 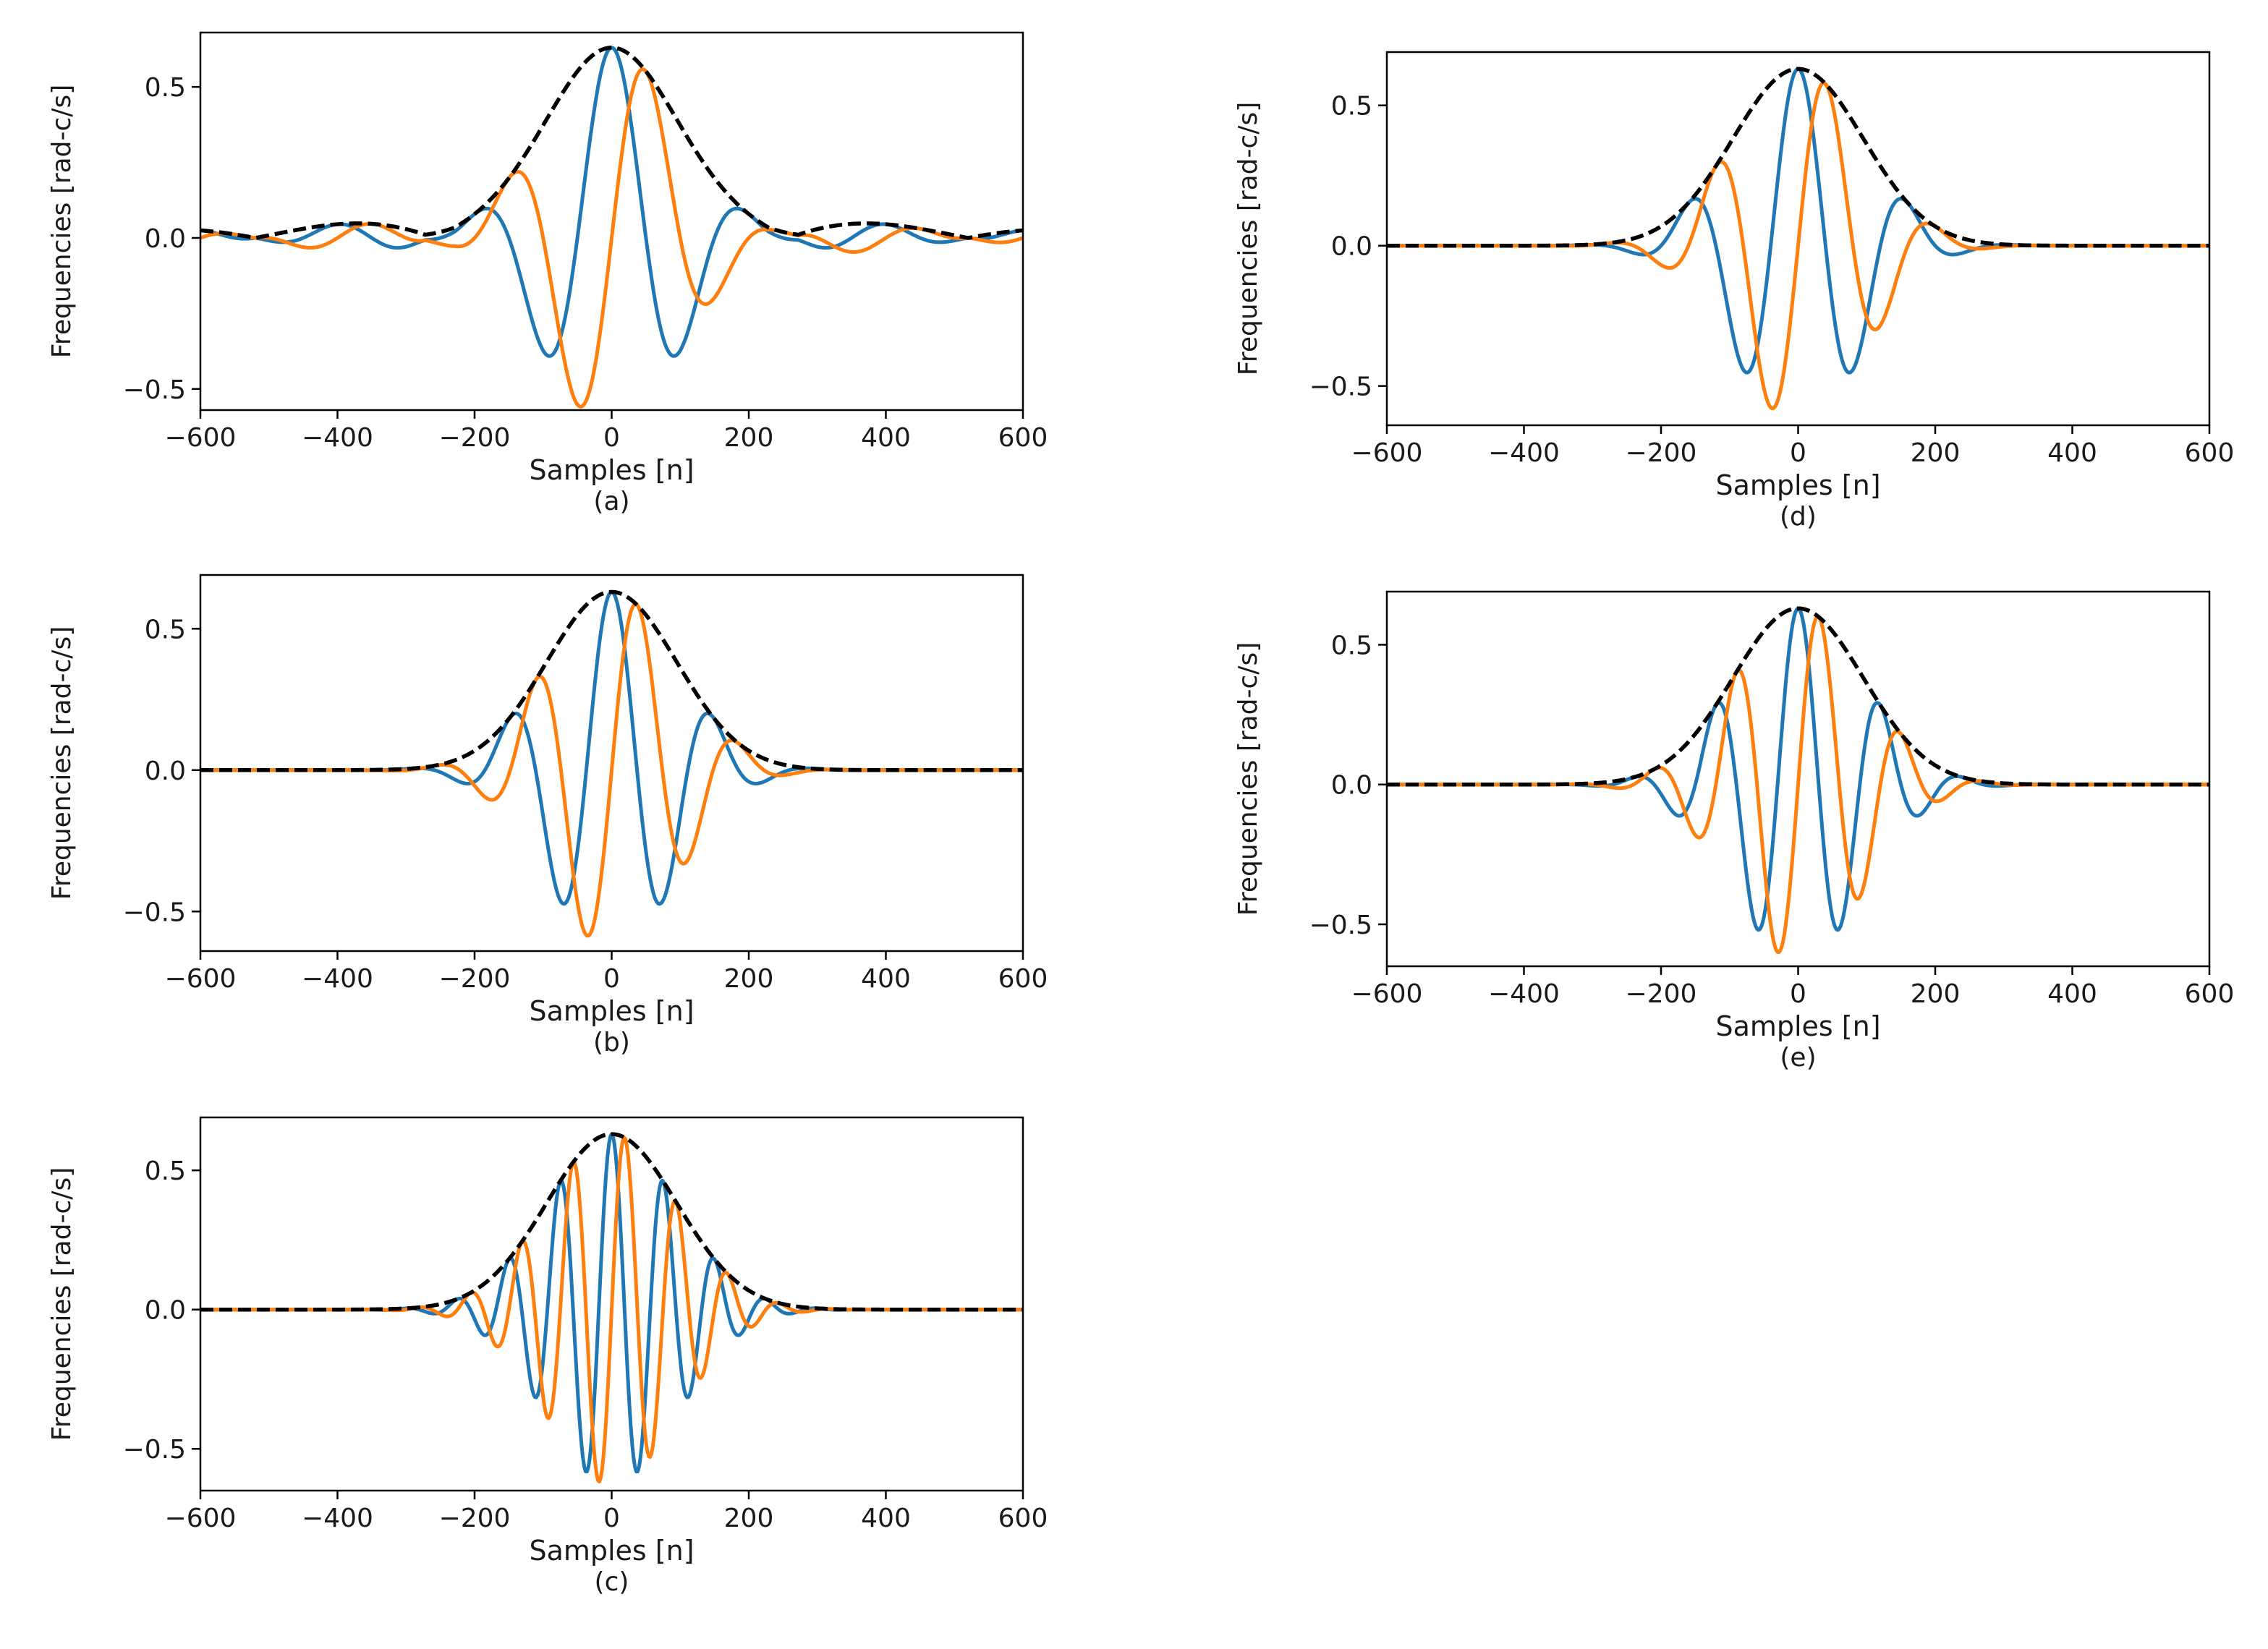 What do you see at coordinates (612, 1582) in the screenshot?
I see `panel-caption: (c)` at bounding box center [612, 1582].